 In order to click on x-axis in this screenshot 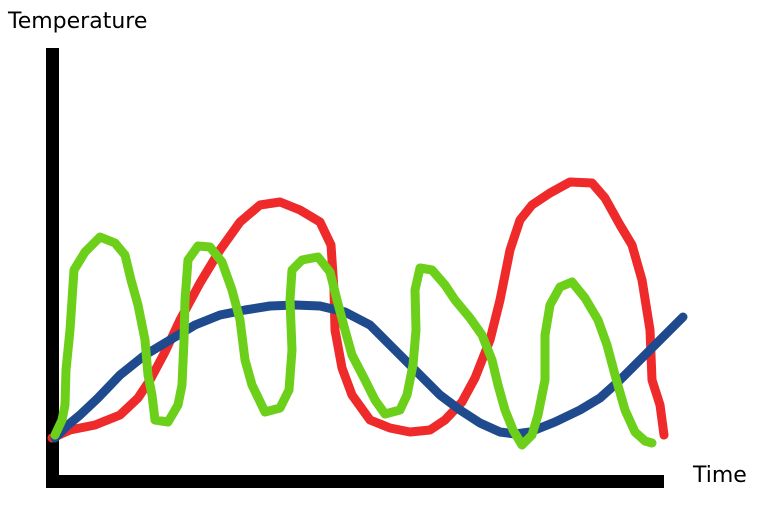, I will do `click(355, 481)`.